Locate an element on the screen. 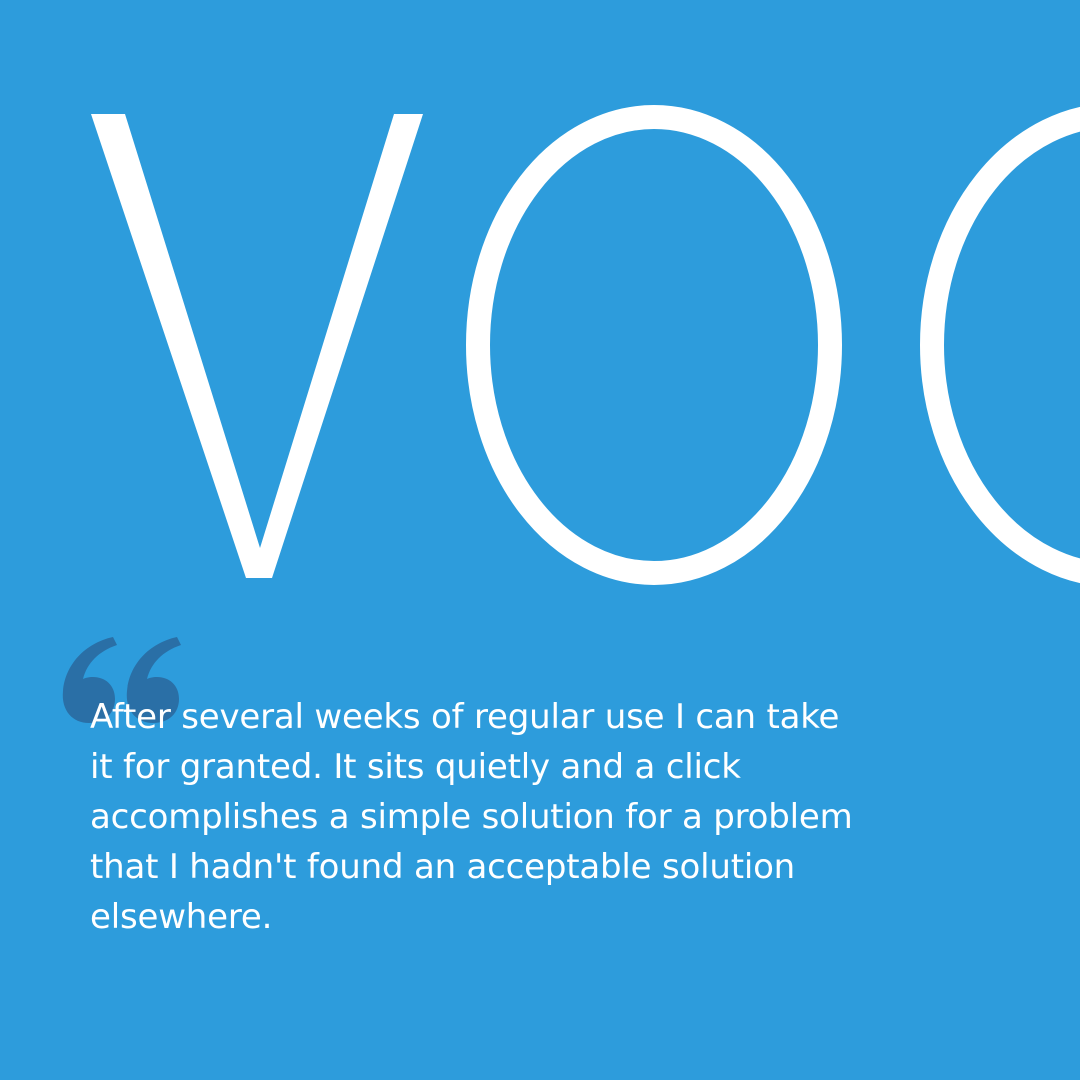 The width and height of the screenshot is (1080, 1080). wordmark-letter-o-partial is located at coordinates (1000, 345).